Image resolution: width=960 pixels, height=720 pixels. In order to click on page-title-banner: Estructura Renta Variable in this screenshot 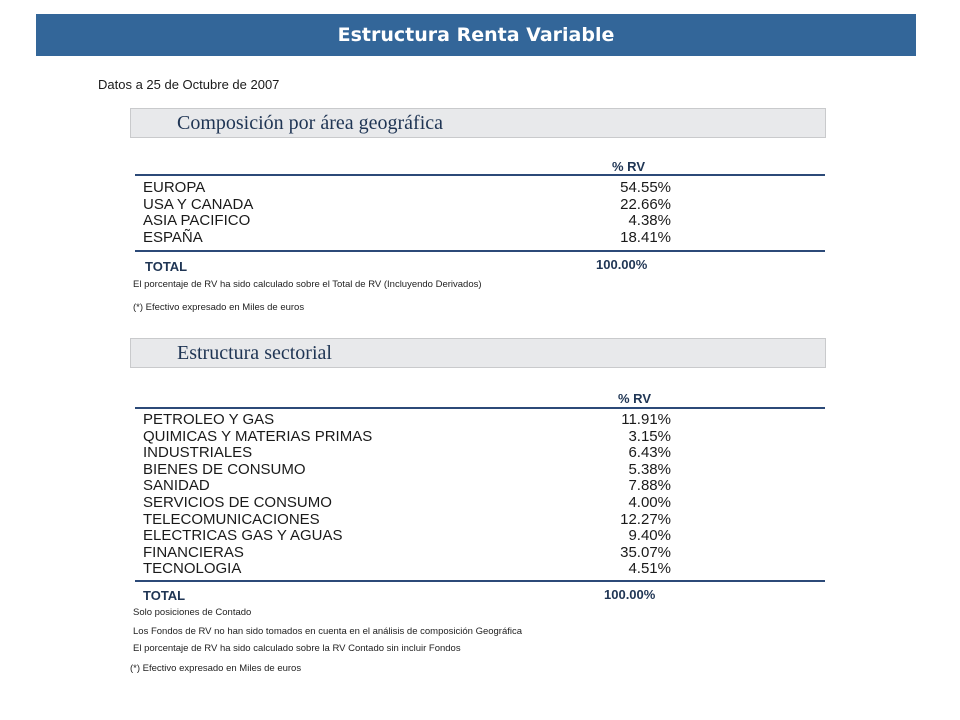, I will do `click(476, 35)`.